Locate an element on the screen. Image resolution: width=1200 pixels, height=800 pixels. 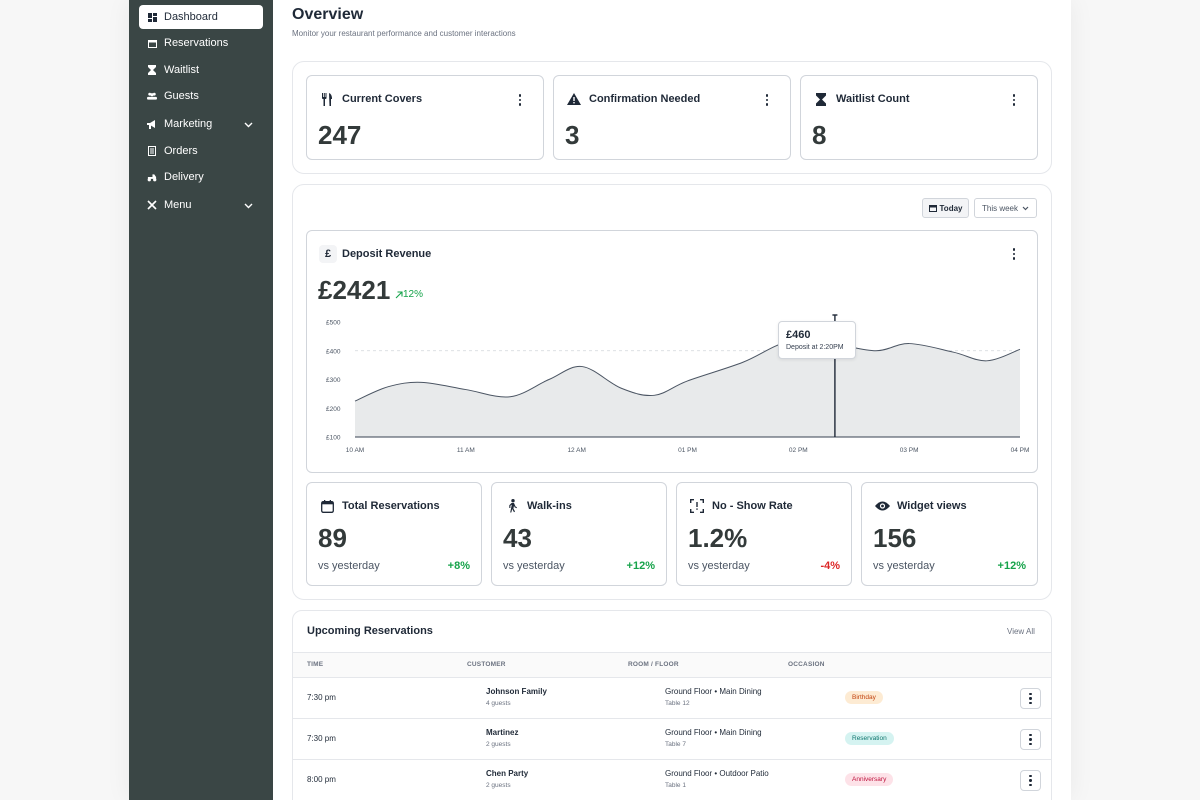
card-value: 247 is located at coordinates (340, 135).